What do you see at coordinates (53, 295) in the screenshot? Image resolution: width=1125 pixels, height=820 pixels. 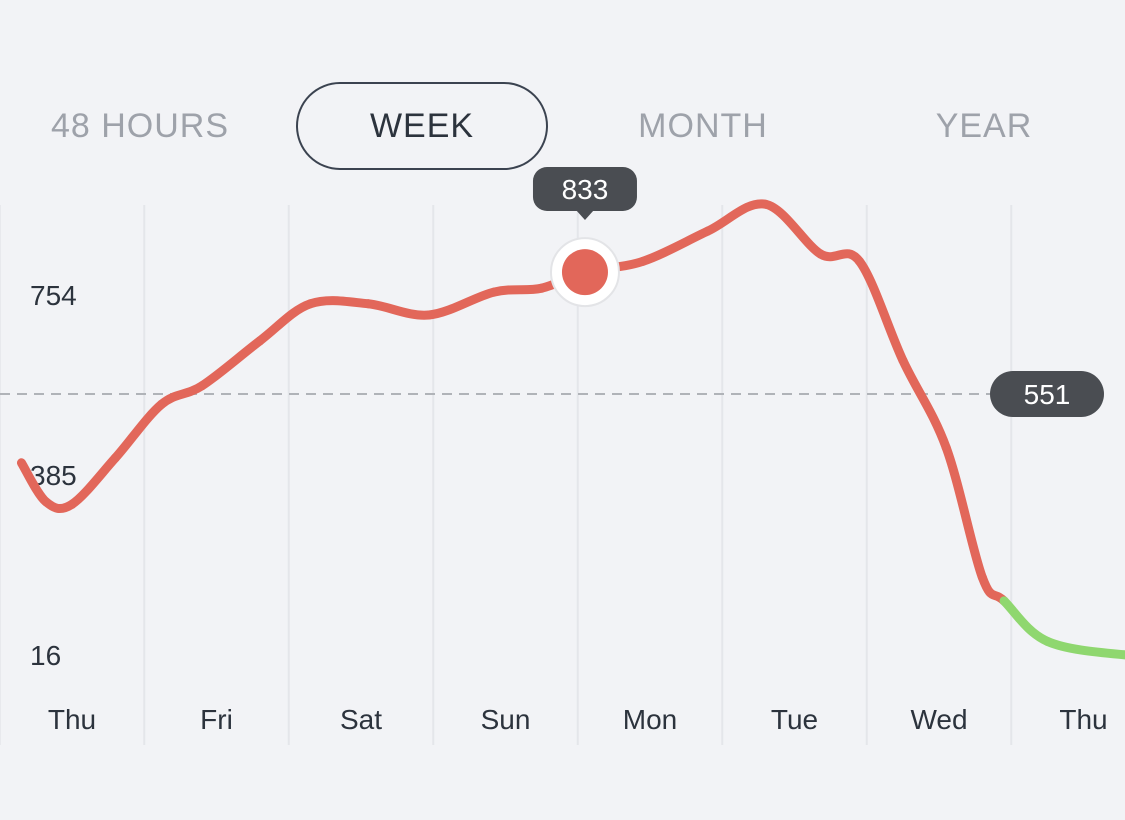 I see `y-tick-label: 754` at bounding box center [53, 295].